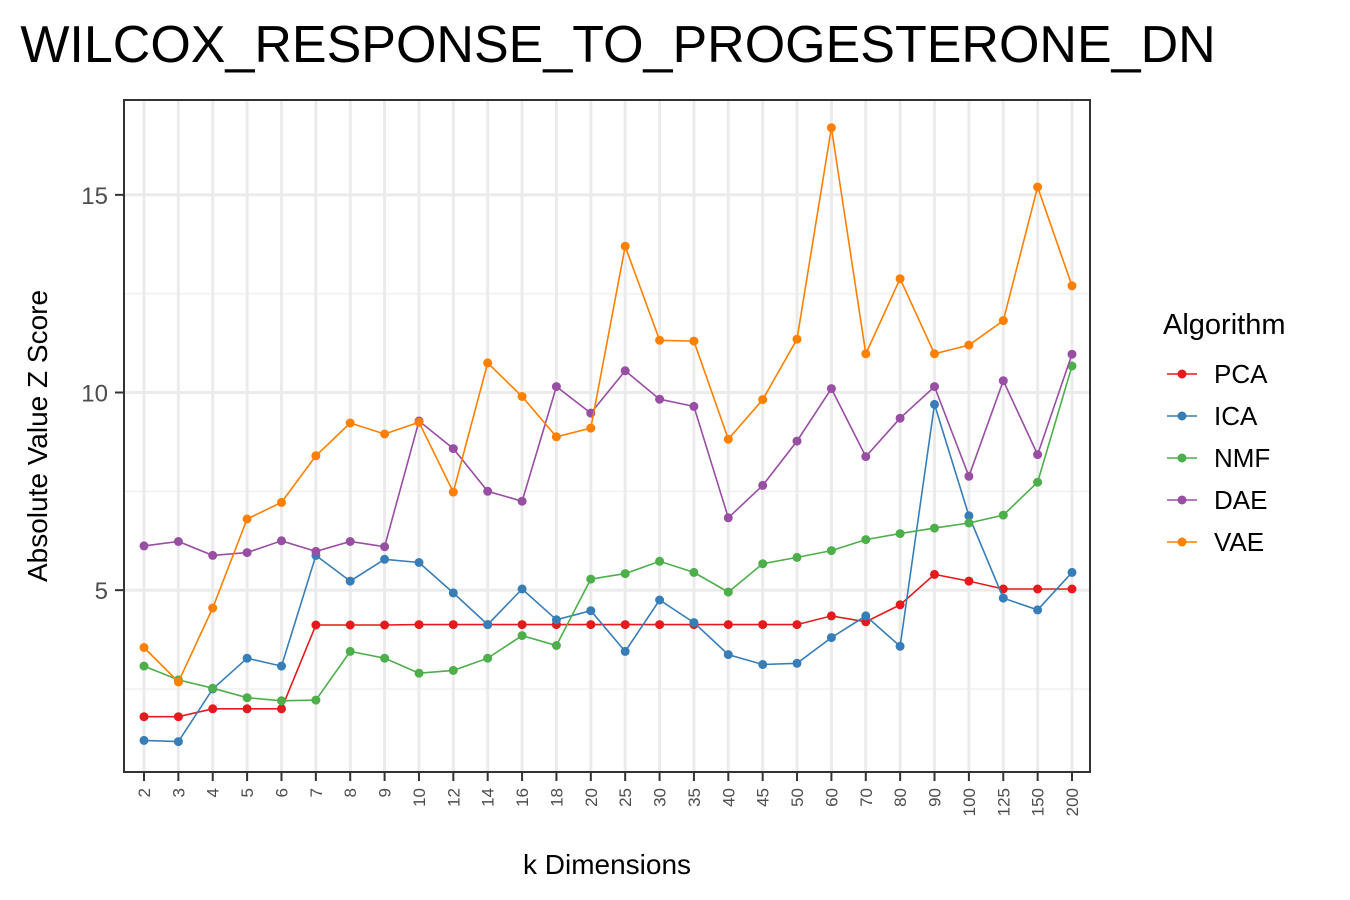  What do you see at coordinates (488, 797) in the screenshot?
I see `x-tick-label: 14` at bounding box center [488, 797].